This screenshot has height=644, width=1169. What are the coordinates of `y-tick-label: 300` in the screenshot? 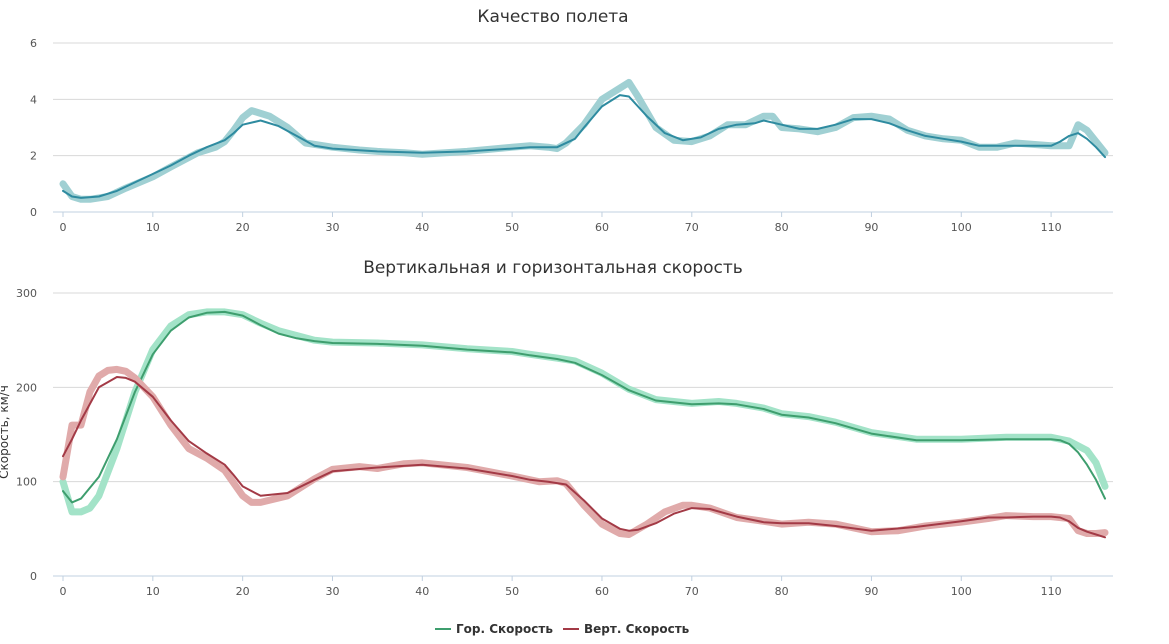 It's located at (26, 293).